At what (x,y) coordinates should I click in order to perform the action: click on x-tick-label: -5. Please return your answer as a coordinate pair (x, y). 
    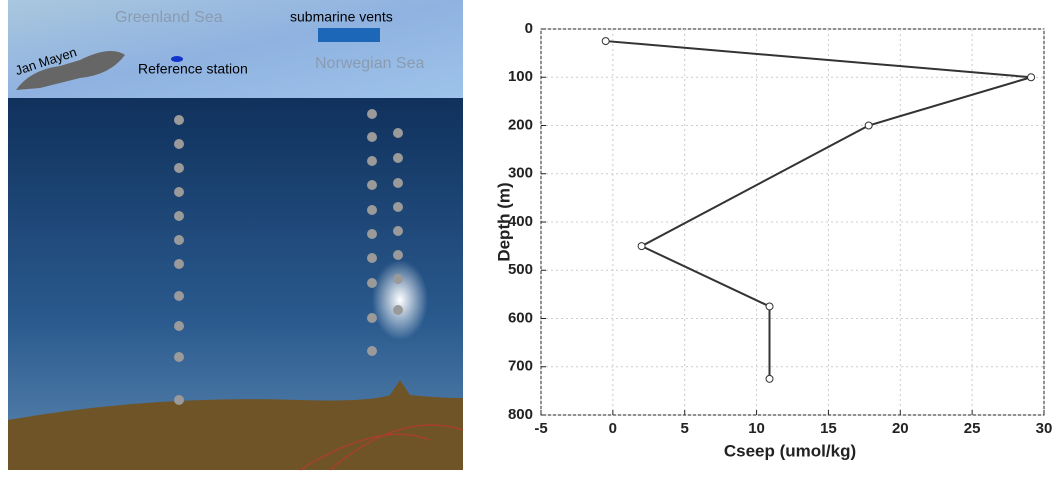
    Looking at the image, I should click on (540, 428).